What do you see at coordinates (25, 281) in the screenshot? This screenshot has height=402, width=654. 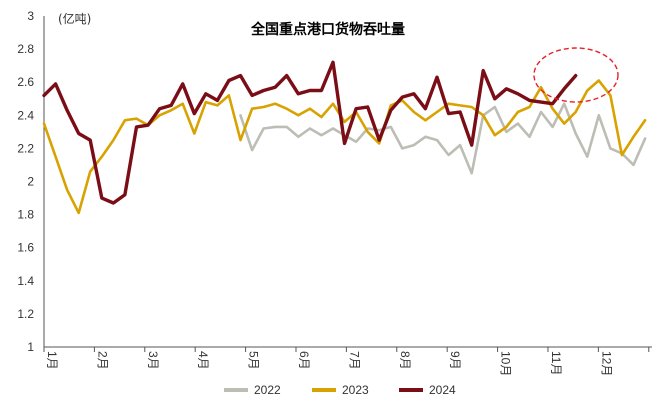 I see `y-tick-label: 1.4` at bounding box center [25, 281].